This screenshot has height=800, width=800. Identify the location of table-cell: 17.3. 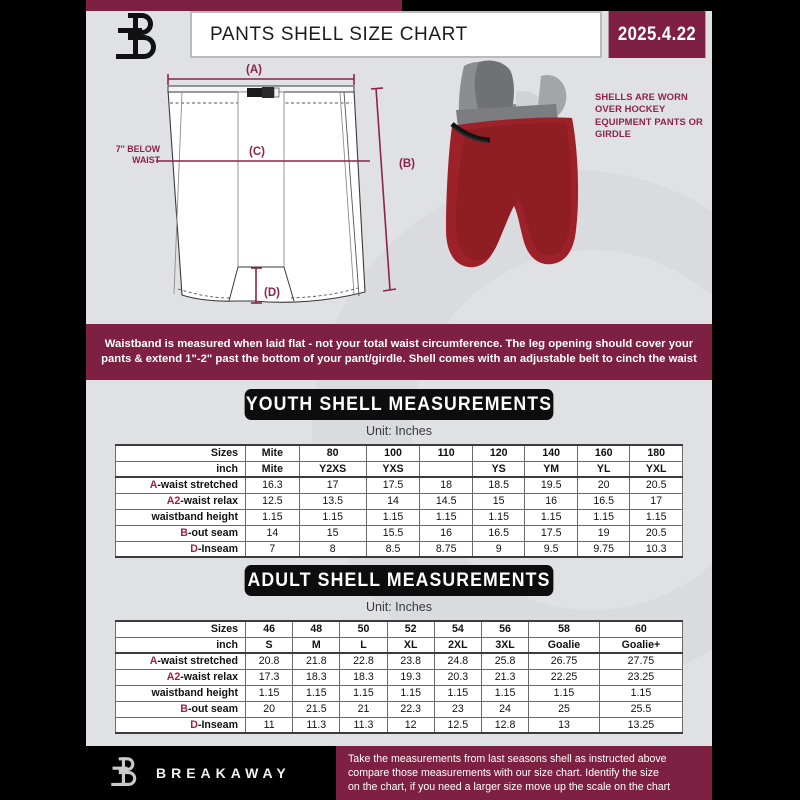
(269, 677).